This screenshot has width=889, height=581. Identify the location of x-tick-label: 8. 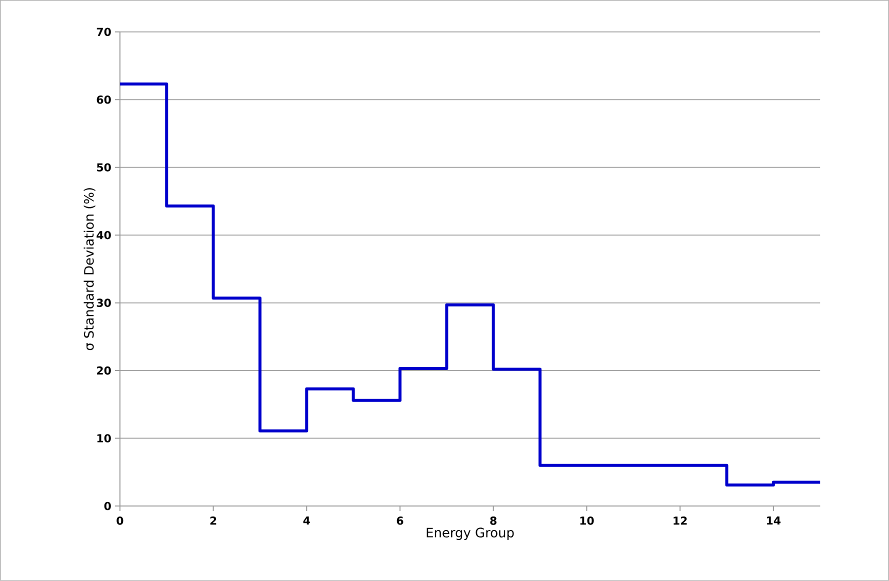
(493, 520).